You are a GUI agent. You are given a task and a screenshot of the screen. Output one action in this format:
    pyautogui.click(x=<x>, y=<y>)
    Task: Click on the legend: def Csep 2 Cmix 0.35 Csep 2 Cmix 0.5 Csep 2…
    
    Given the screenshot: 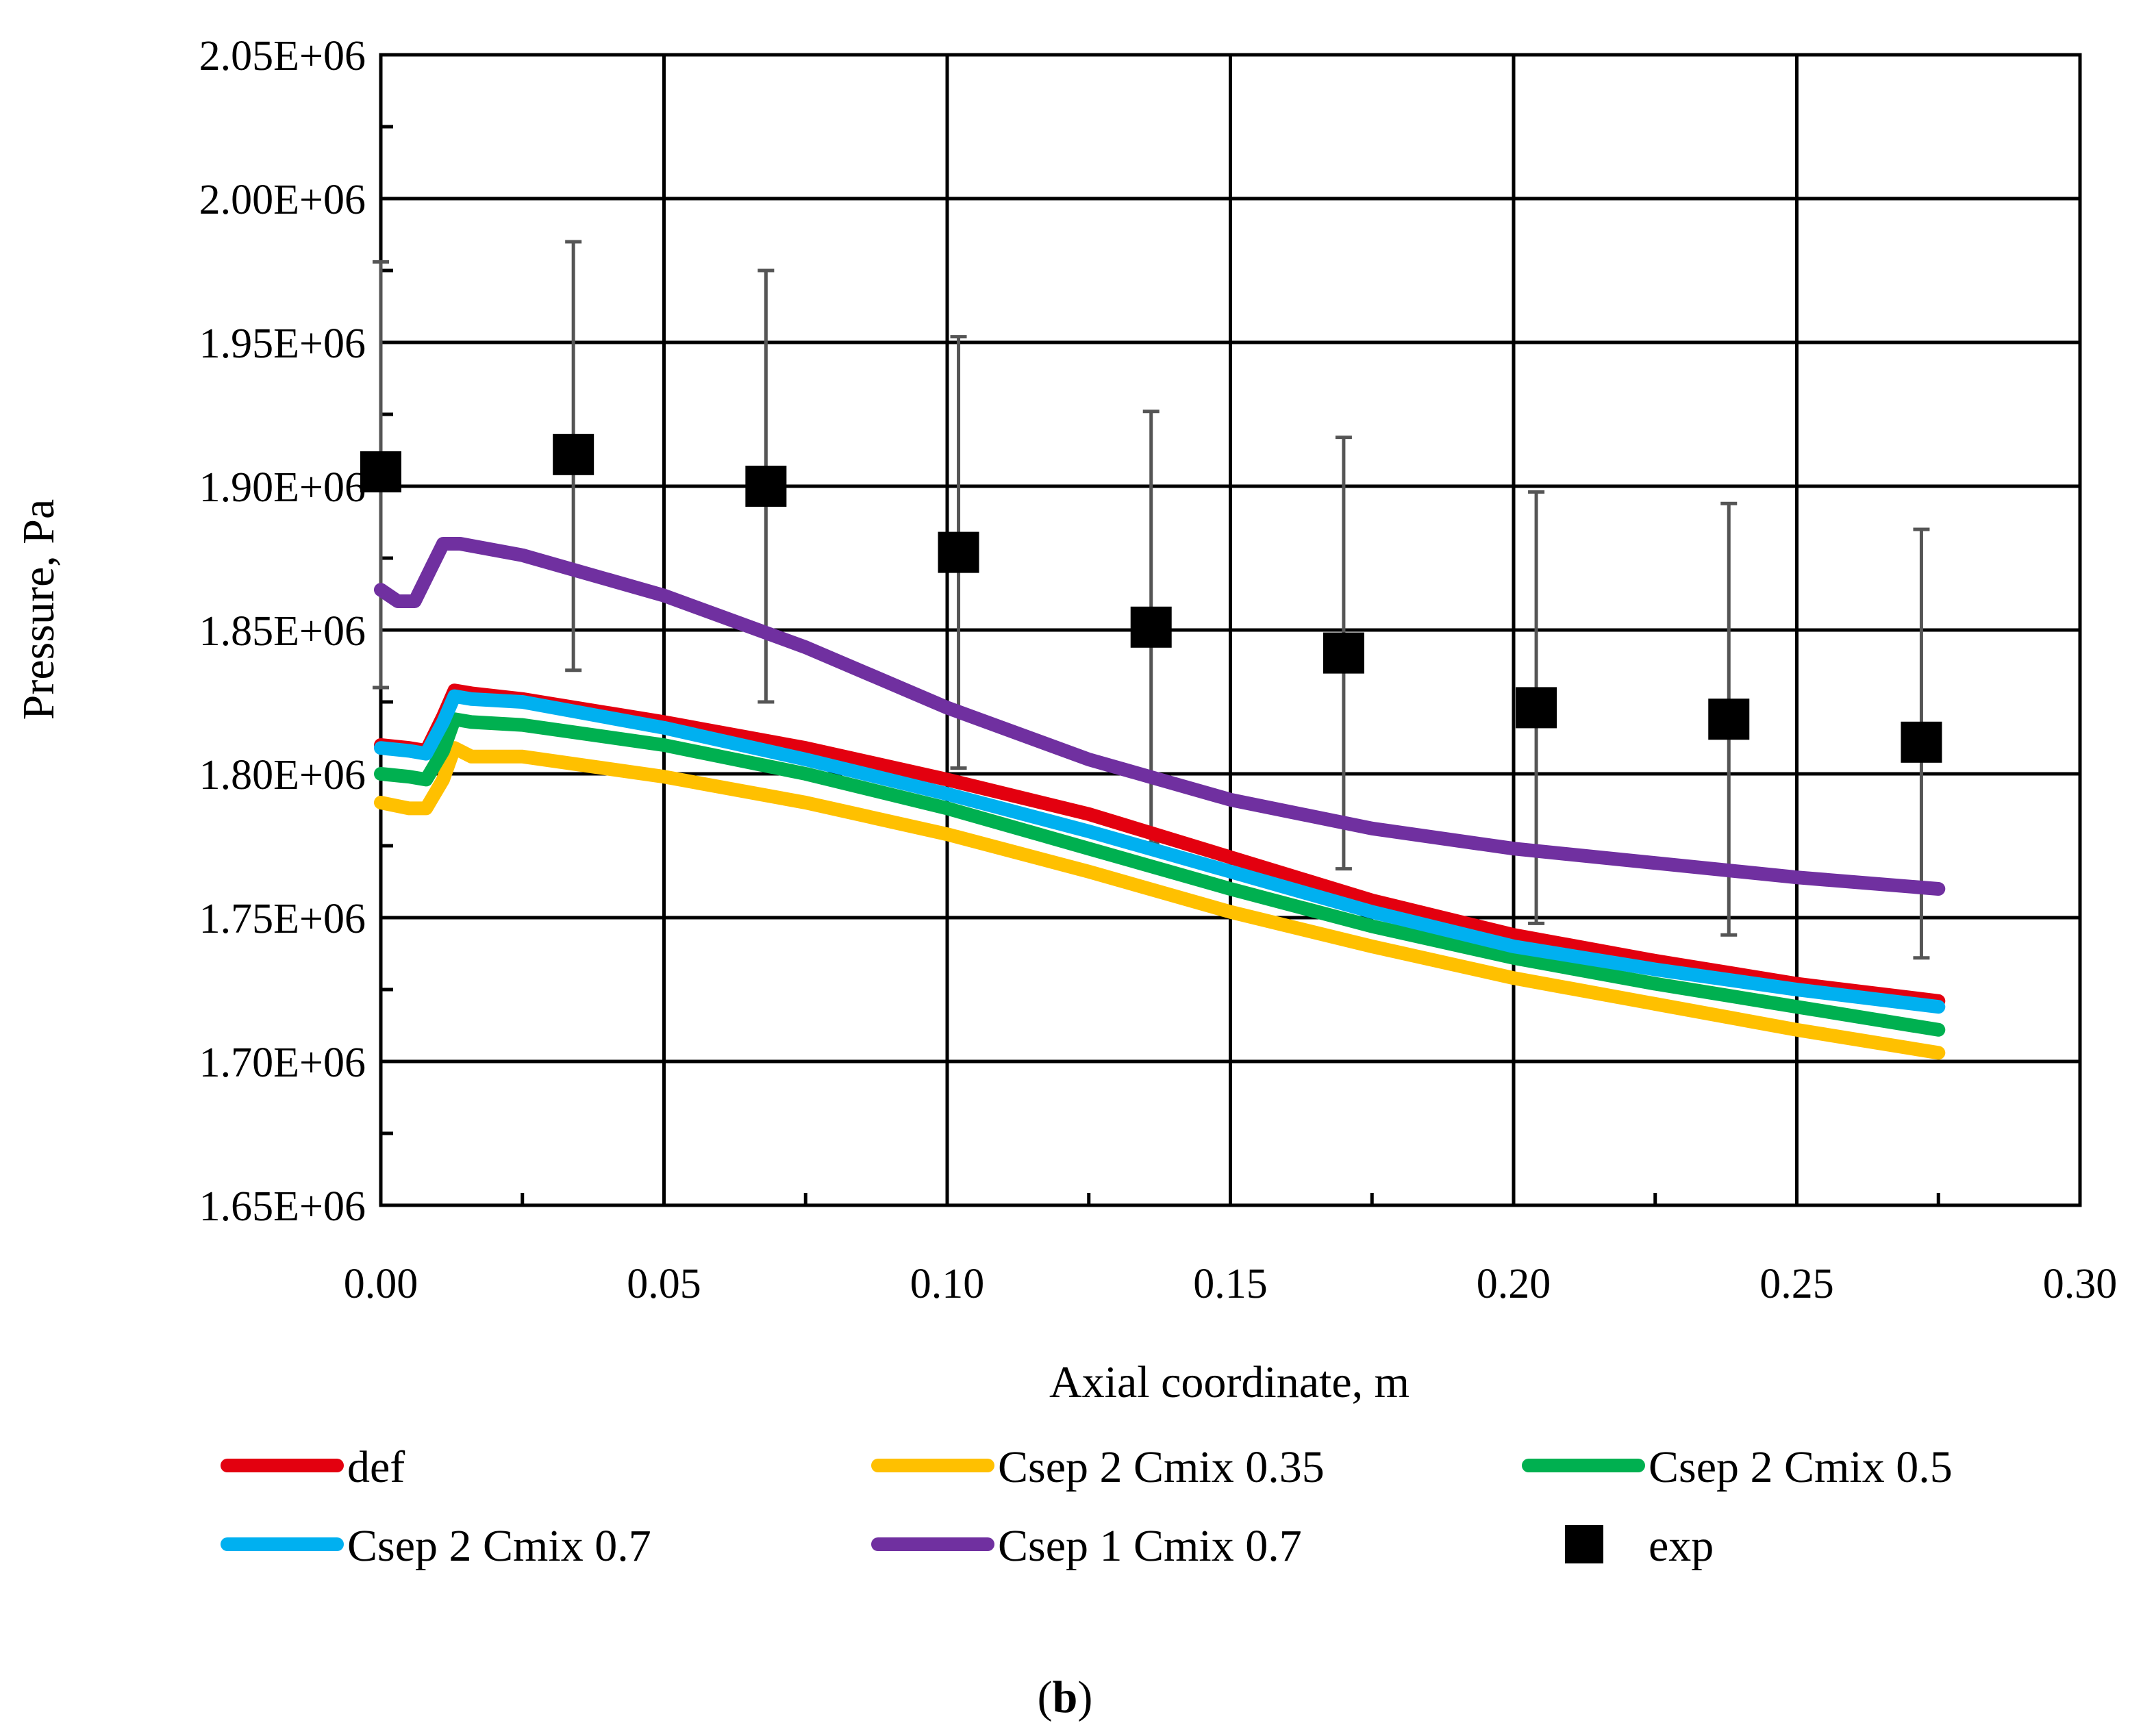 What is the action you would take?
    pyautogui.click(x=1087, y=1506)
    